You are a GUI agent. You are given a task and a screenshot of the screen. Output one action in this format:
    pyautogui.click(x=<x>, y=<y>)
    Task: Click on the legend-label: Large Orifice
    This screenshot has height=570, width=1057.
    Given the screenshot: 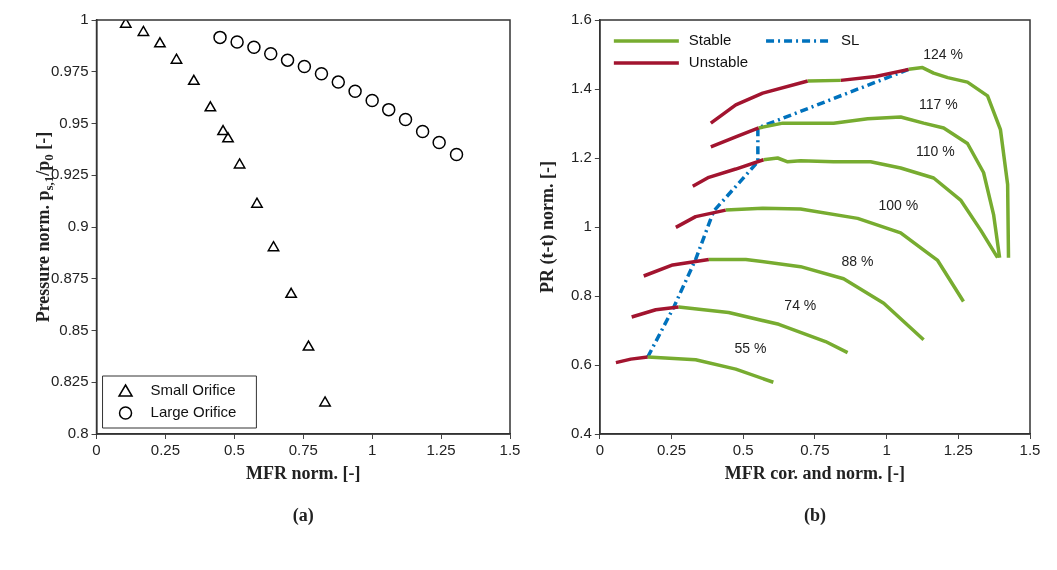 What is the action you would take?
    pyautogui.click(x=193, y=412)
    